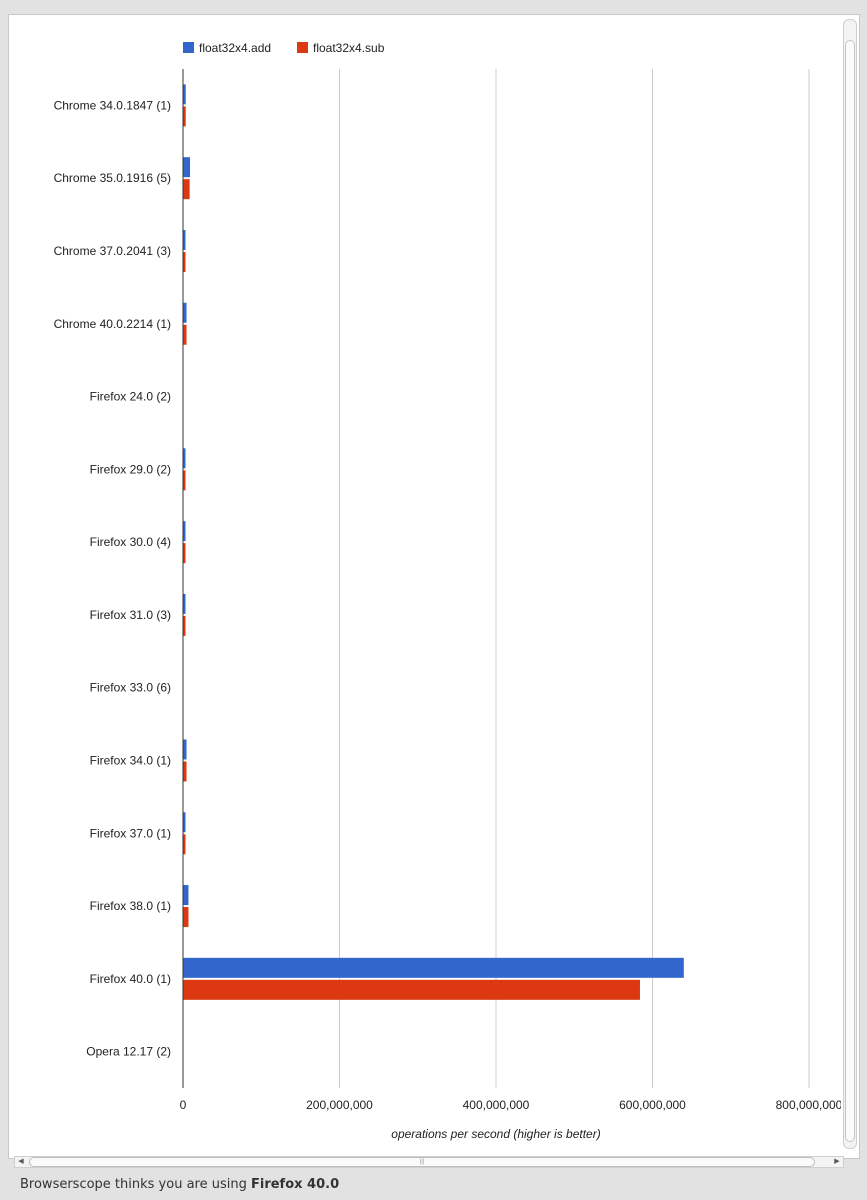  Describe the element at coordinates (130, 833) in the screenshot. I see `category-label: Firefox 37.0 (1)` at that location.